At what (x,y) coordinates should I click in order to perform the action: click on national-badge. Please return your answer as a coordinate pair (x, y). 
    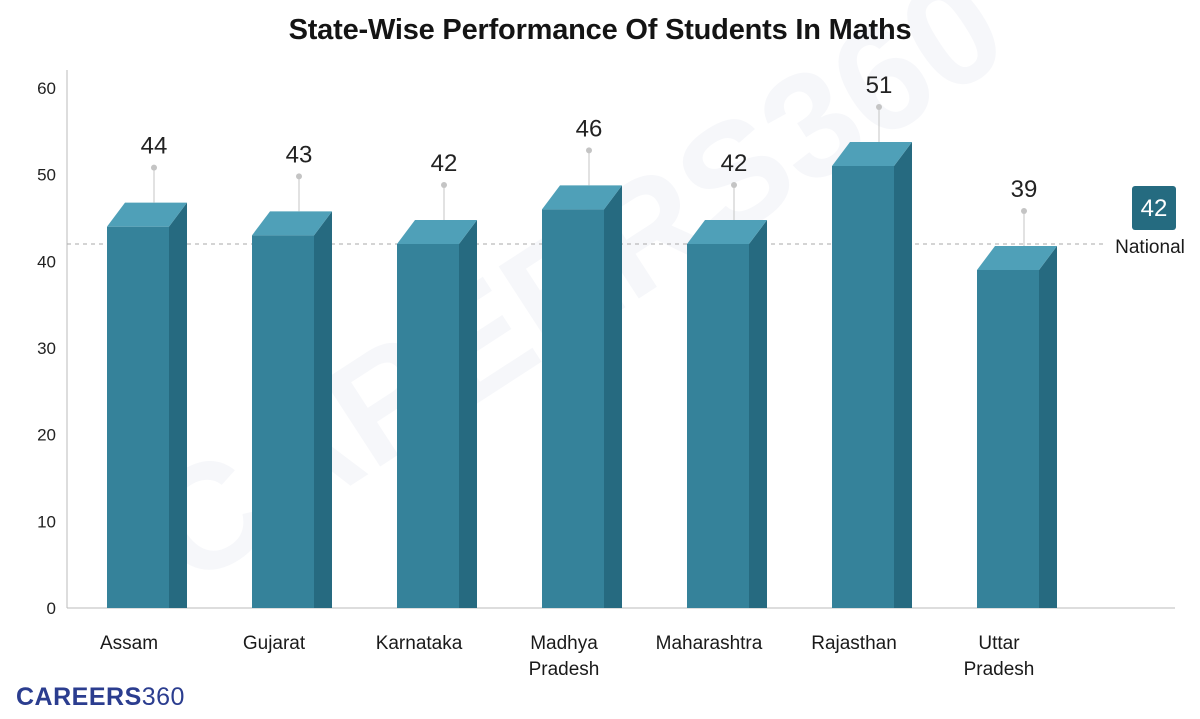
    Looking at the image, I should click on (1154, 208).